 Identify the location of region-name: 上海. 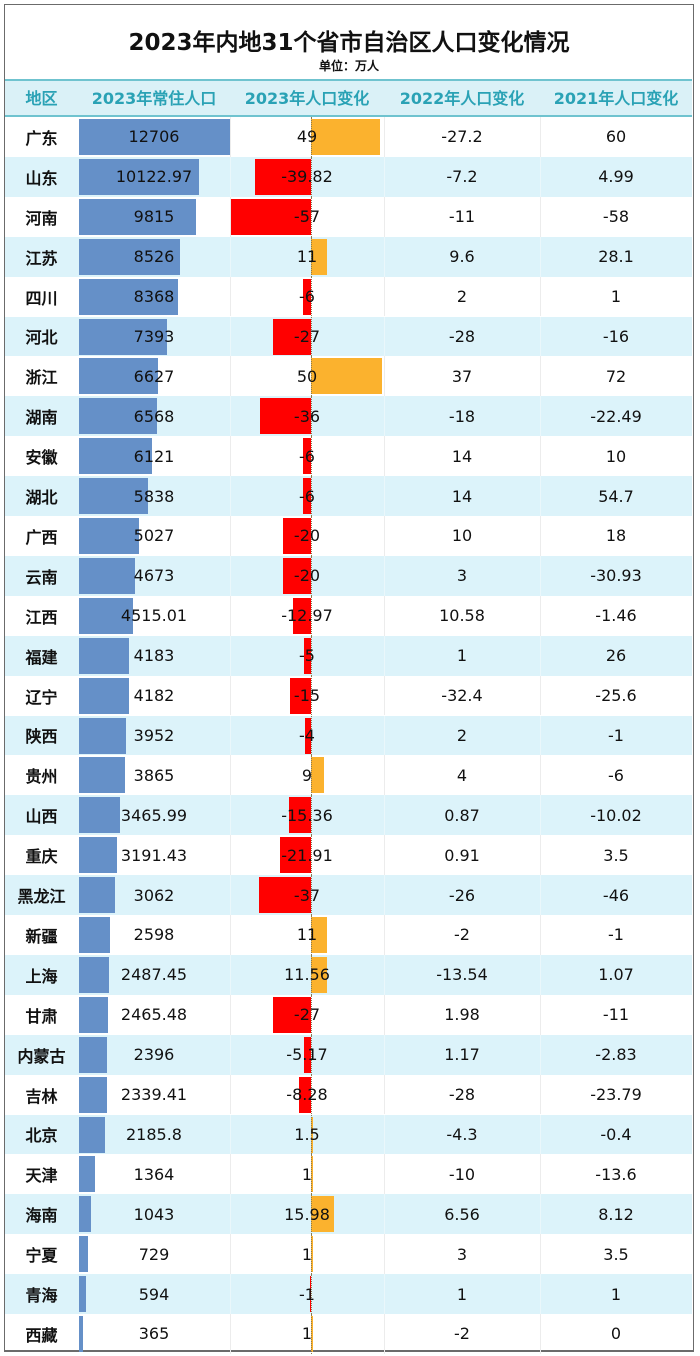
(41, 976).